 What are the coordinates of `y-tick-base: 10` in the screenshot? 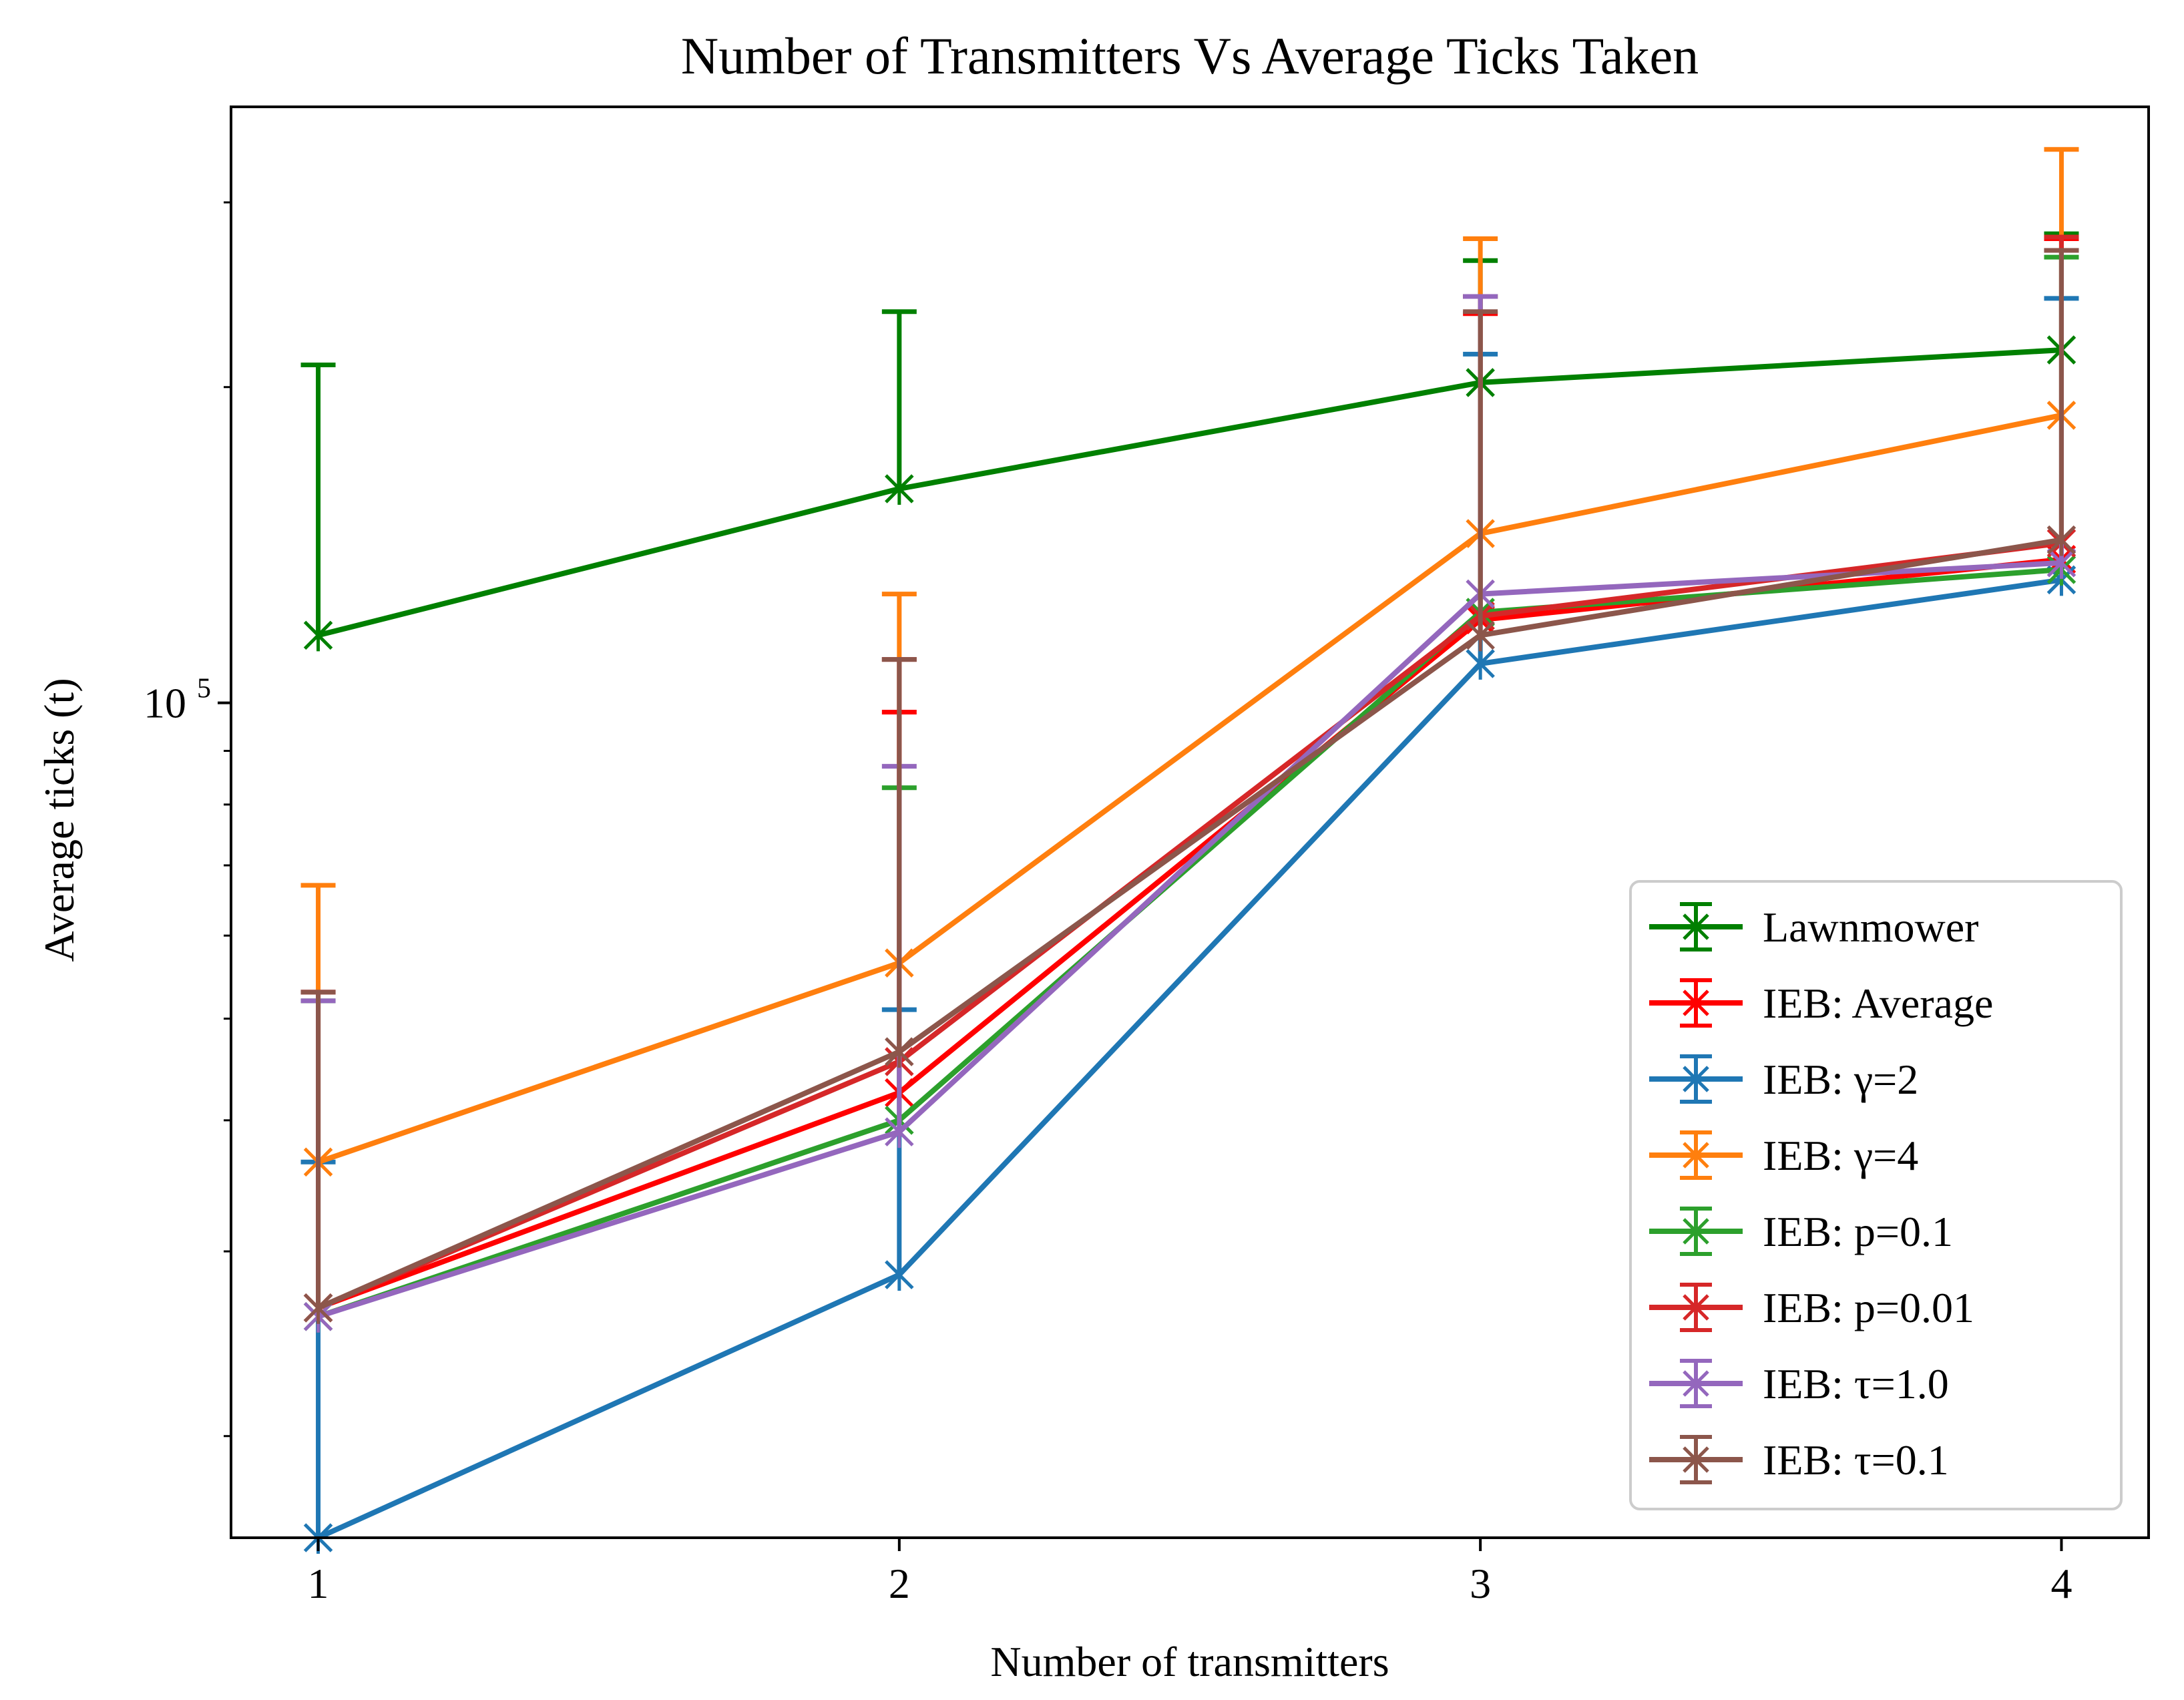 It's located at (165, 703).